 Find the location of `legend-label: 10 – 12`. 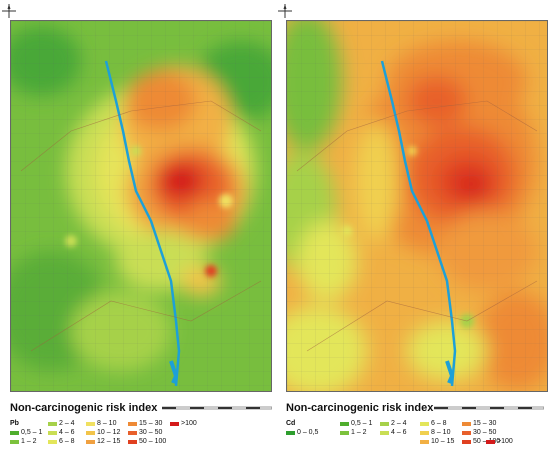

legend-label: 10 – 12 is located at coordinates (109, 432).